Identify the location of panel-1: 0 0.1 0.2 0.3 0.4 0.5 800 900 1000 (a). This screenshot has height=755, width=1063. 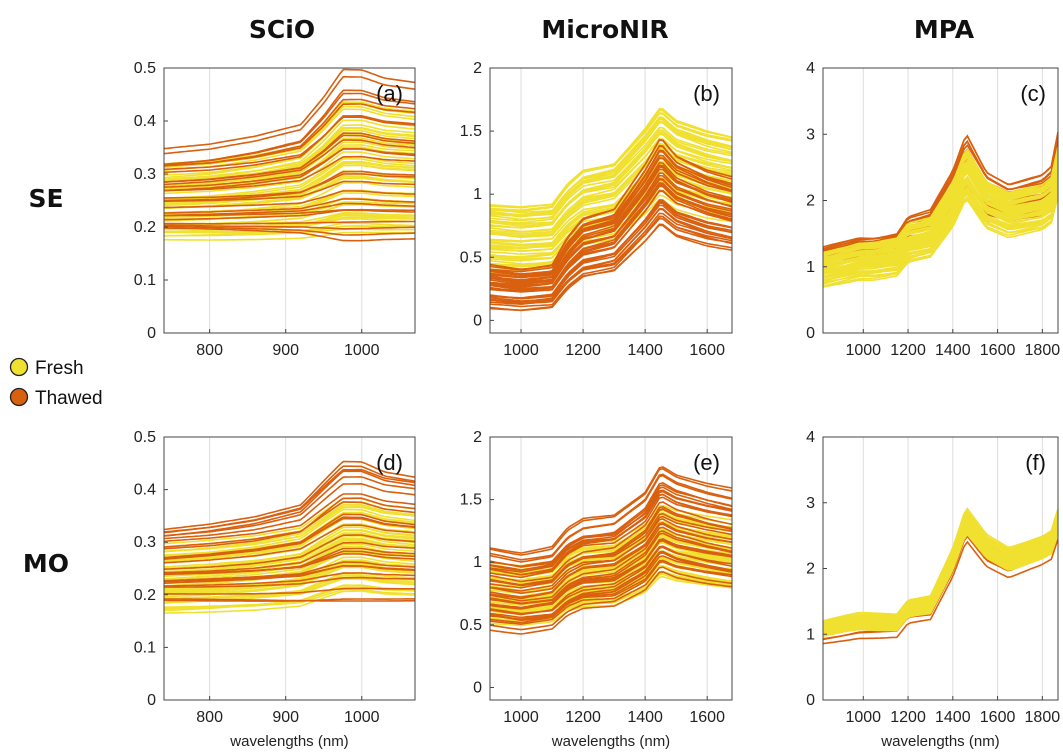
(275, 209).